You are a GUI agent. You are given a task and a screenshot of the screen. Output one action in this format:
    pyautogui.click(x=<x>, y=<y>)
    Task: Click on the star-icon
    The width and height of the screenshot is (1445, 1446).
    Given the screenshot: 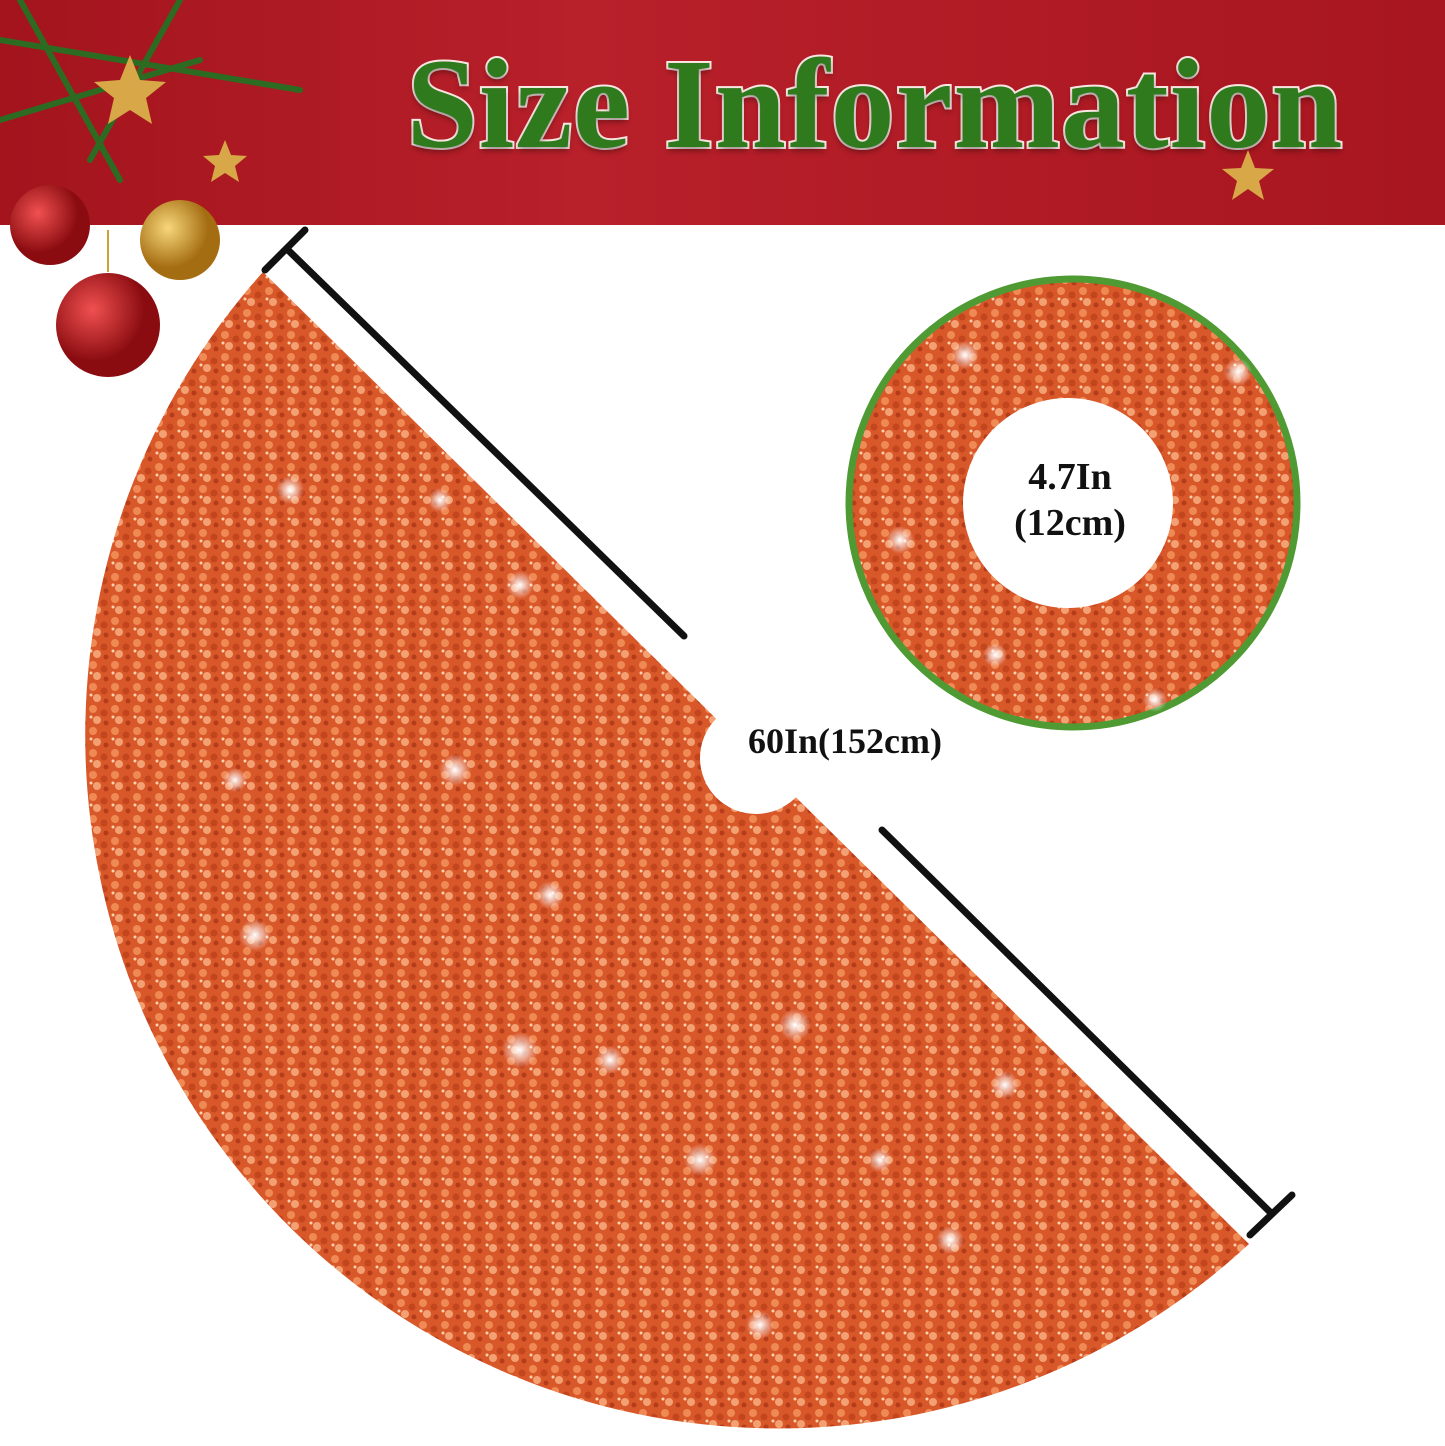 What is the action you would take?
    pyautogui.click(x=684, y=127)
    